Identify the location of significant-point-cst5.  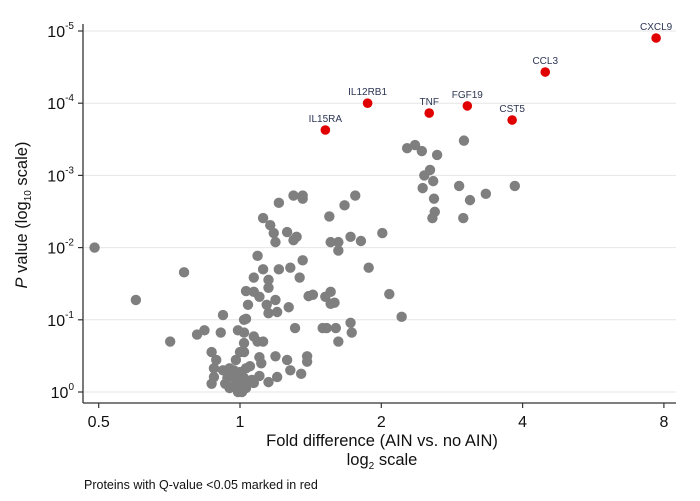
(512, 120).